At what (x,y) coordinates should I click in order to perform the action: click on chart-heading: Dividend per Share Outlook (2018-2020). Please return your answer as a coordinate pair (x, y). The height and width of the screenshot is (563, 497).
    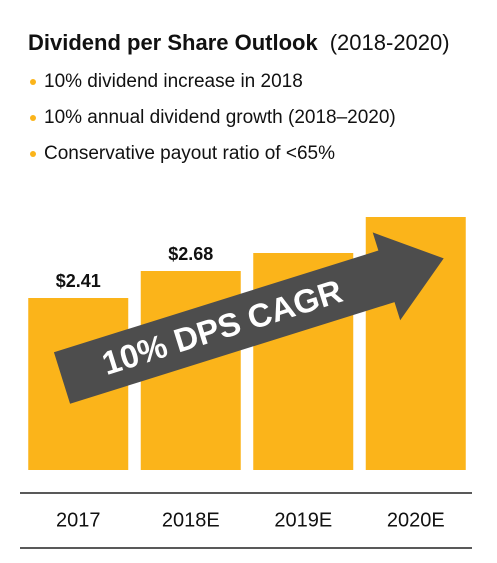
    Looking at the image, I should click on (239, 42).